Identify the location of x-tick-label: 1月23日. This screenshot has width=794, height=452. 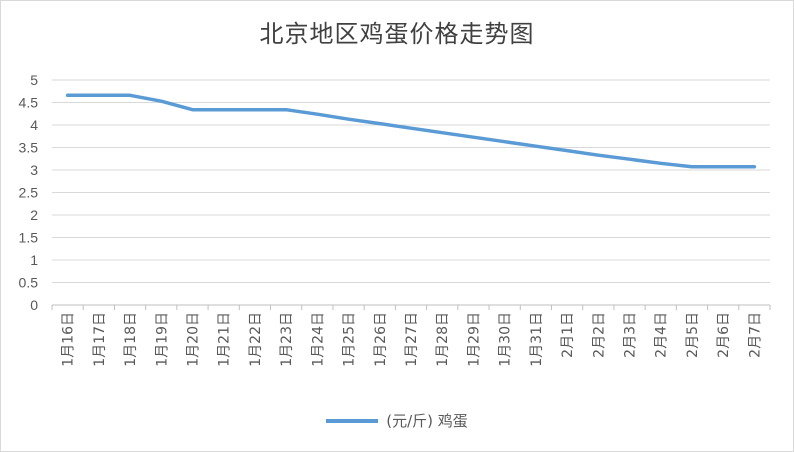
(287, 339).